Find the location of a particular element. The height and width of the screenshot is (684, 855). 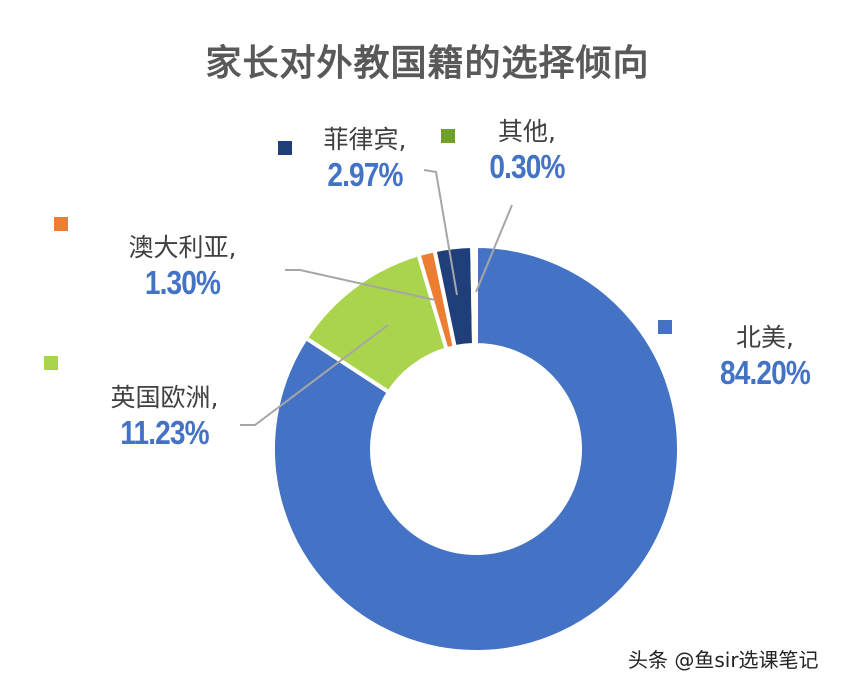

slice-other is located at coordinates (474, 295).